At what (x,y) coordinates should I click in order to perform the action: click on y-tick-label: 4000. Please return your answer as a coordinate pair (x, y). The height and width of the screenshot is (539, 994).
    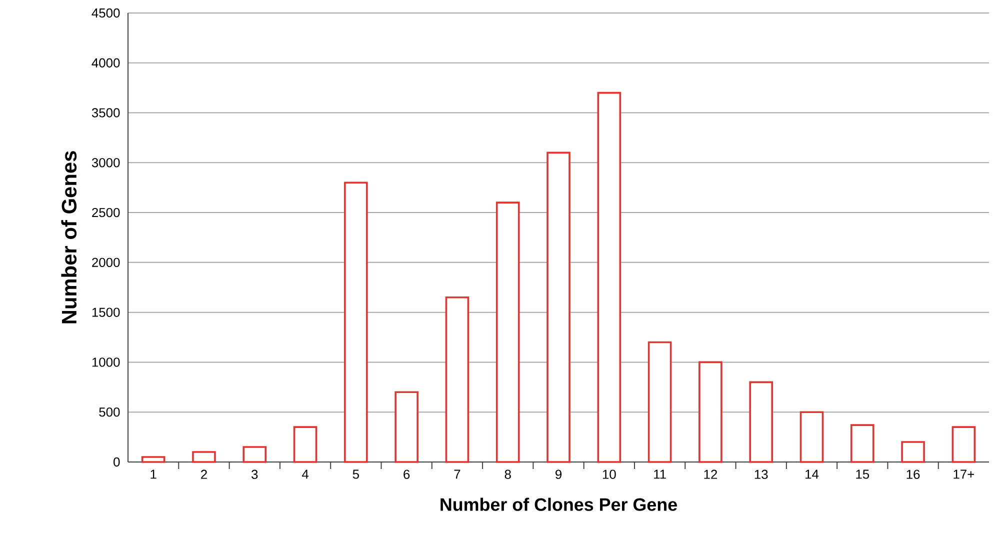
    Looking at the image, I should click on (106, 63).